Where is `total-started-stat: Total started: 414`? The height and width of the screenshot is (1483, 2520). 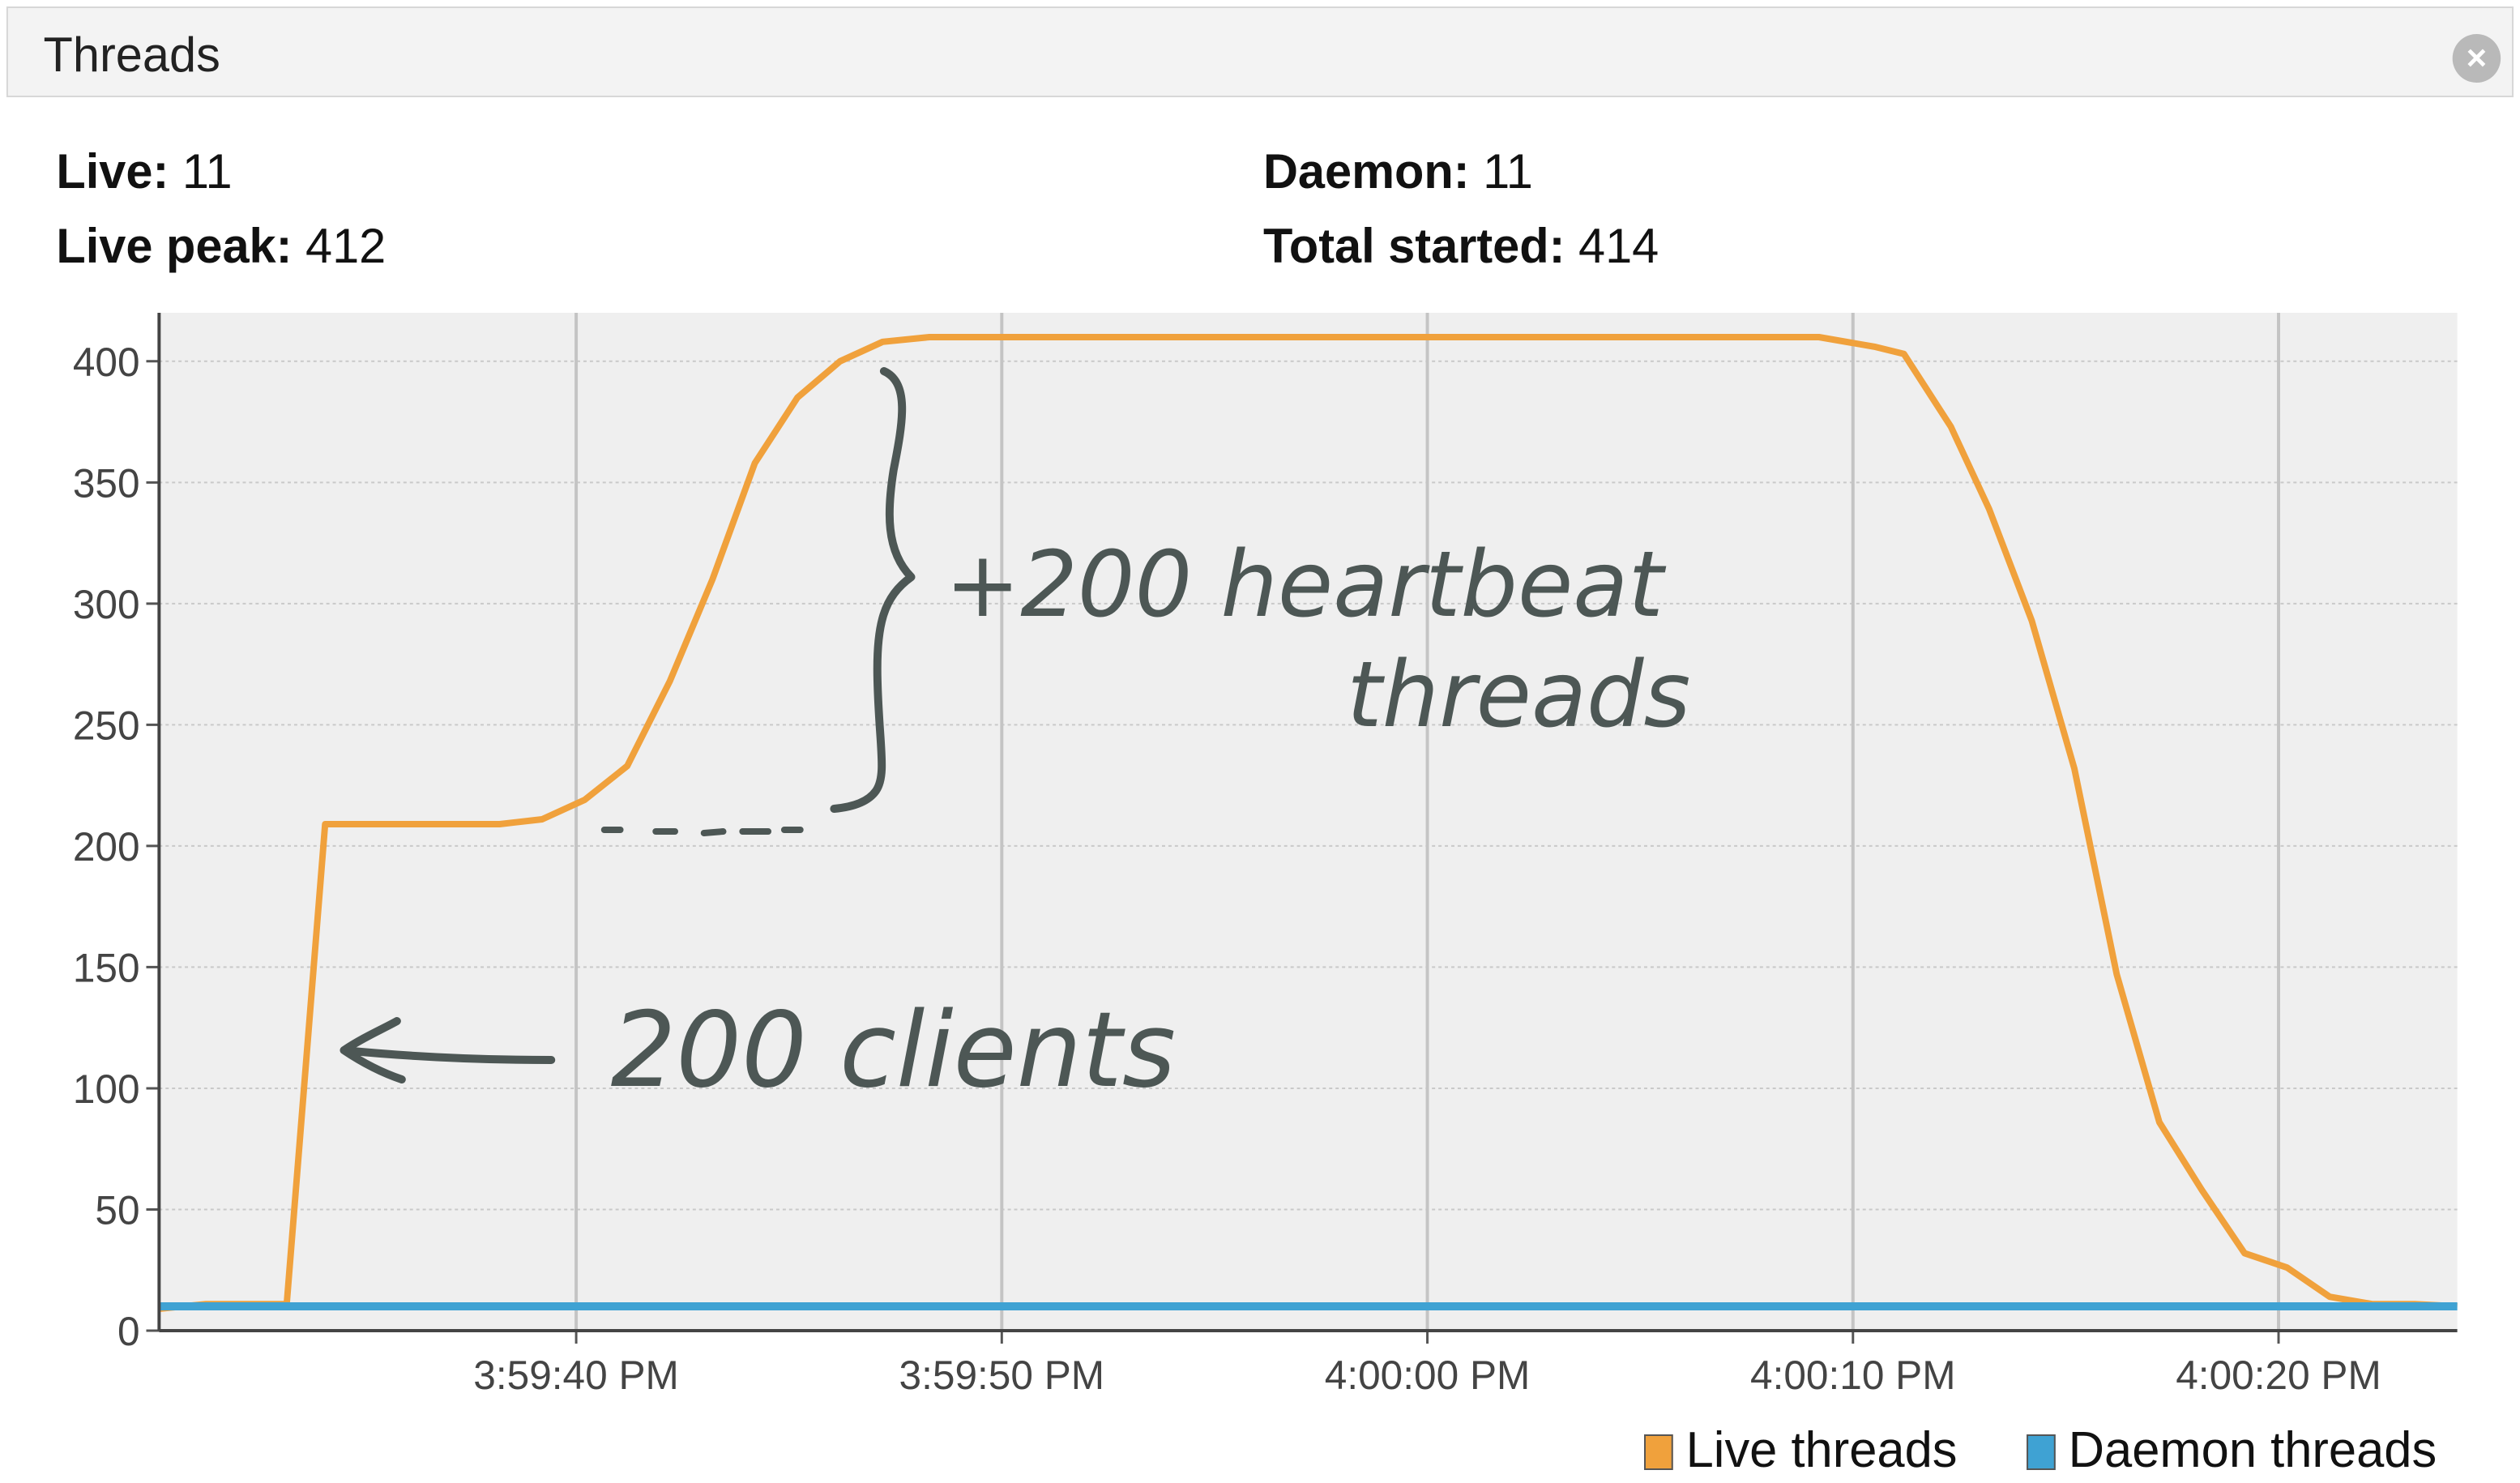 total-started-stat: Total started: 414 is located at coordinates (1461, 248).